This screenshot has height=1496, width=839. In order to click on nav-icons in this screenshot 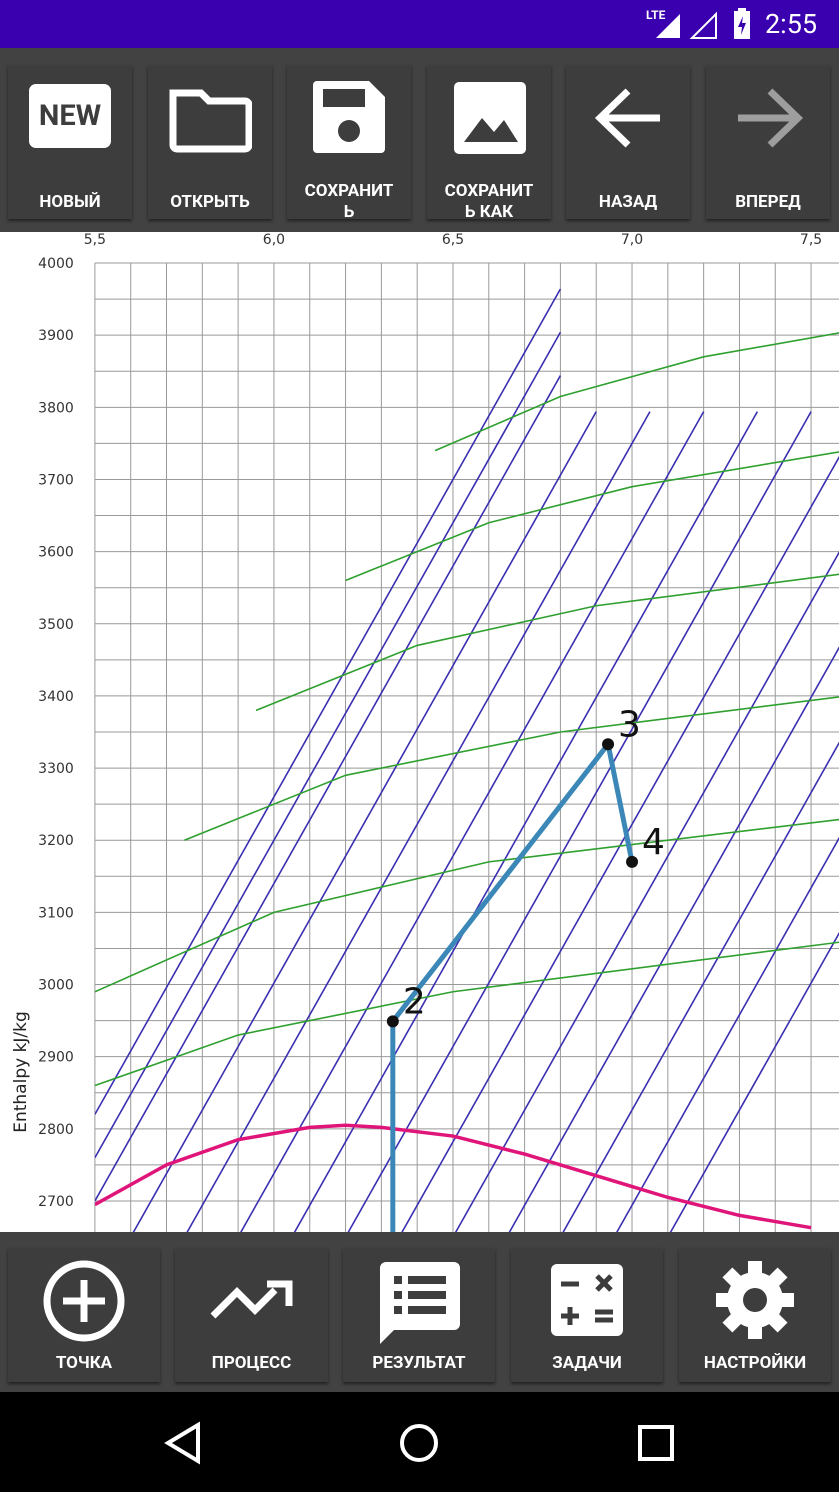, I will do `click(419, 1443)`.